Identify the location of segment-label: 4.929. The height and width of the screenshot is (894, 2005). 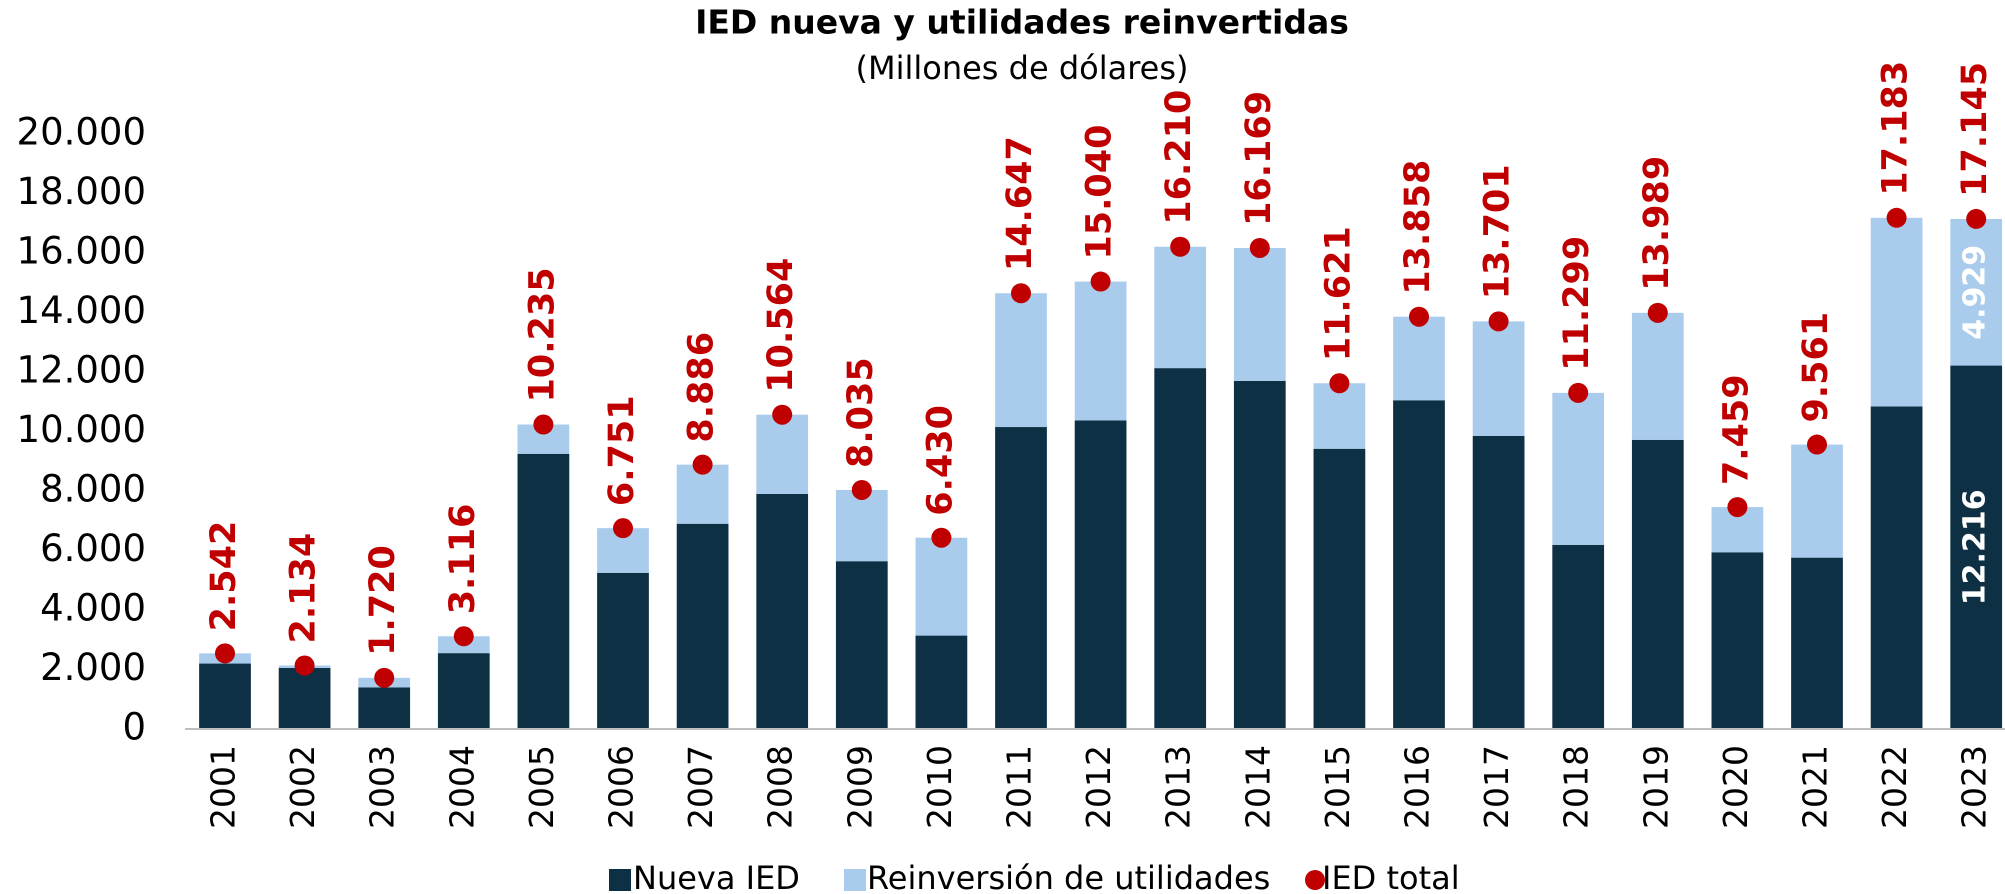
(1975, 292).